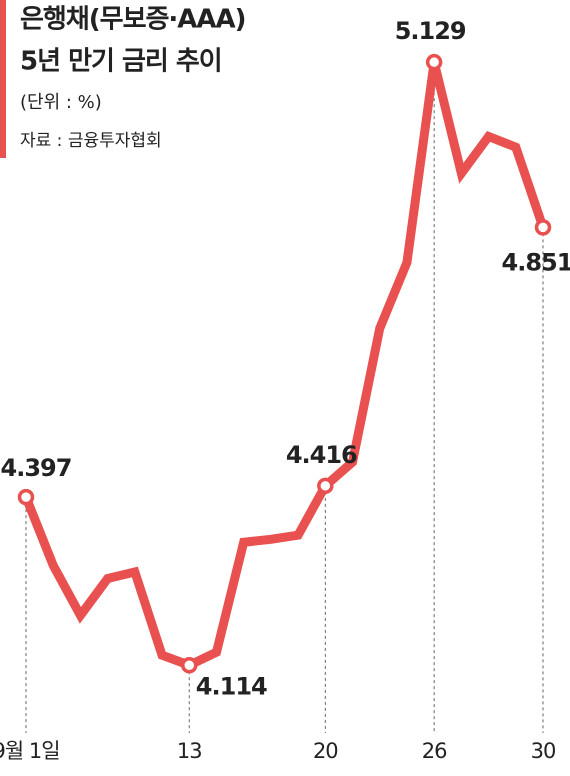  I want to click on x-tick-label: 9월 1일, so click(30, 751).